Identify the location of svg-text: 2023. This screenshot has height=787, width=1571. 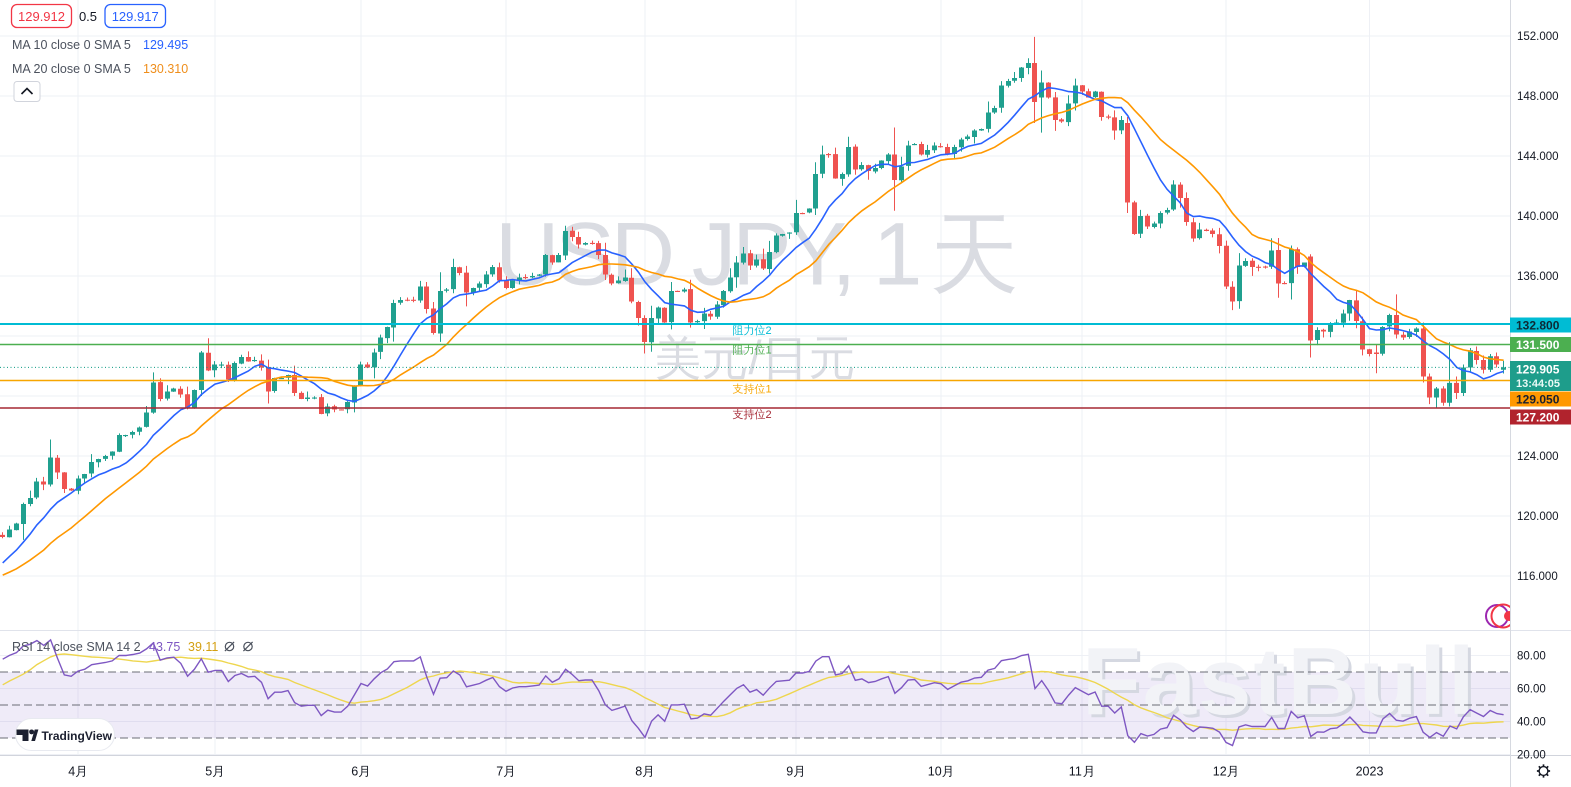
(1370, 772).